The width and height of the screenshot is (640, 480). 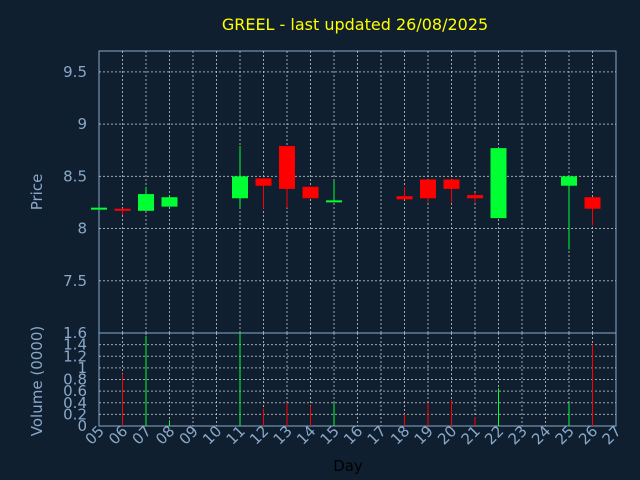 What do you see at coordinates (75, 391) in the screenshot?
I see `volume-tick-label: 0.6` at bounding box center [75, 391].